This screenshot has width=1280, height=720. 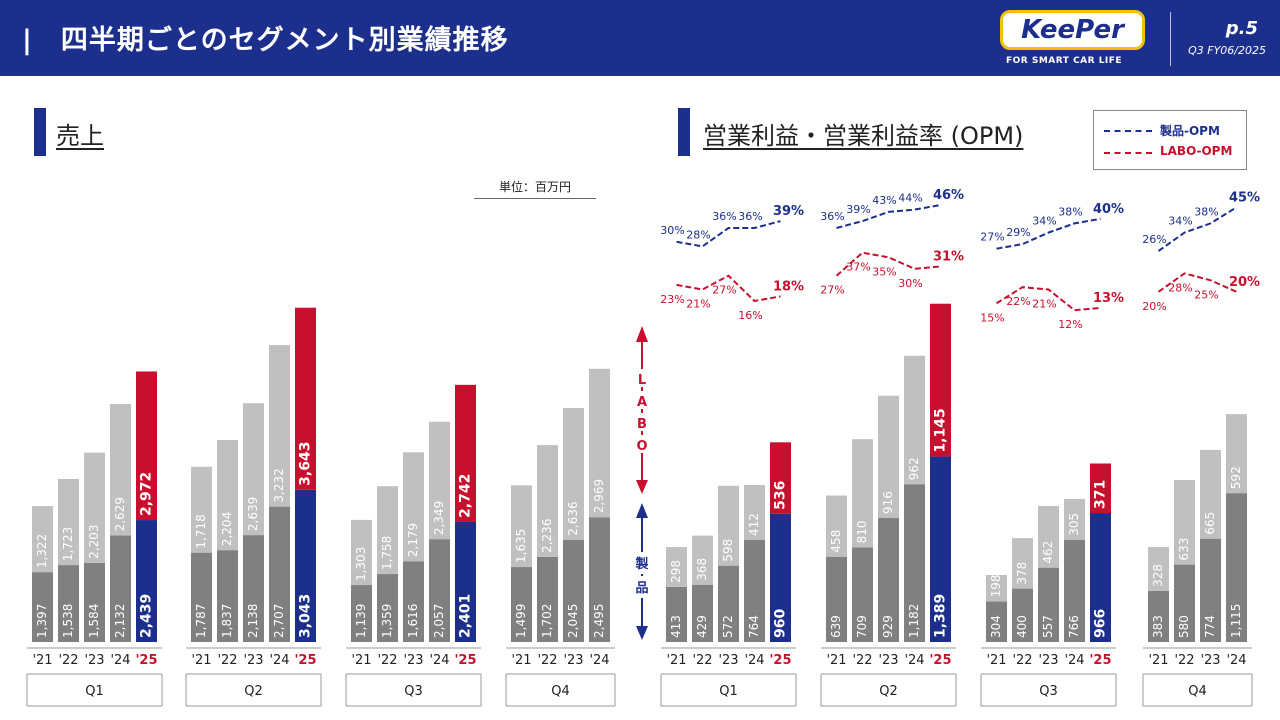 What do you see at coordinates (781, 495) in the screenshot?
I see `profit-label-labo: 536` at bounding box center [781, 495].